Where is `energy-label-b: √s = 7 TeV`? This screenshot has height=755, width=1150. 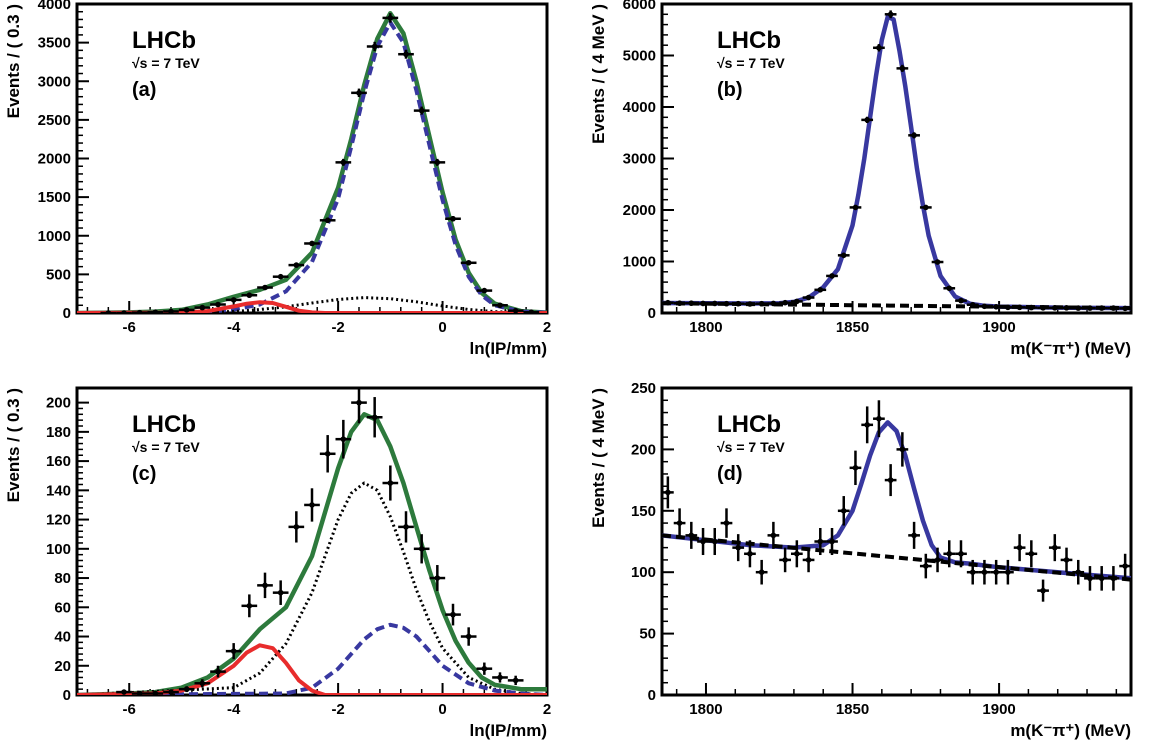 energy-label-b: √s = 7 TeV is located at coordinates (751, 63).